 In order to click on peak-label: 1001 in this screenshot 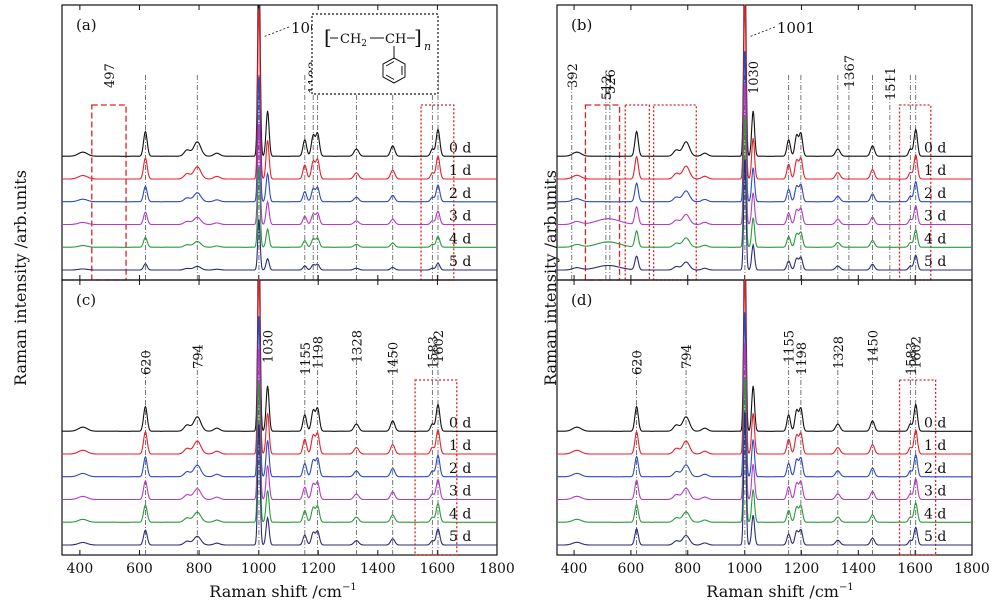, I will do `click(796, 28)`.